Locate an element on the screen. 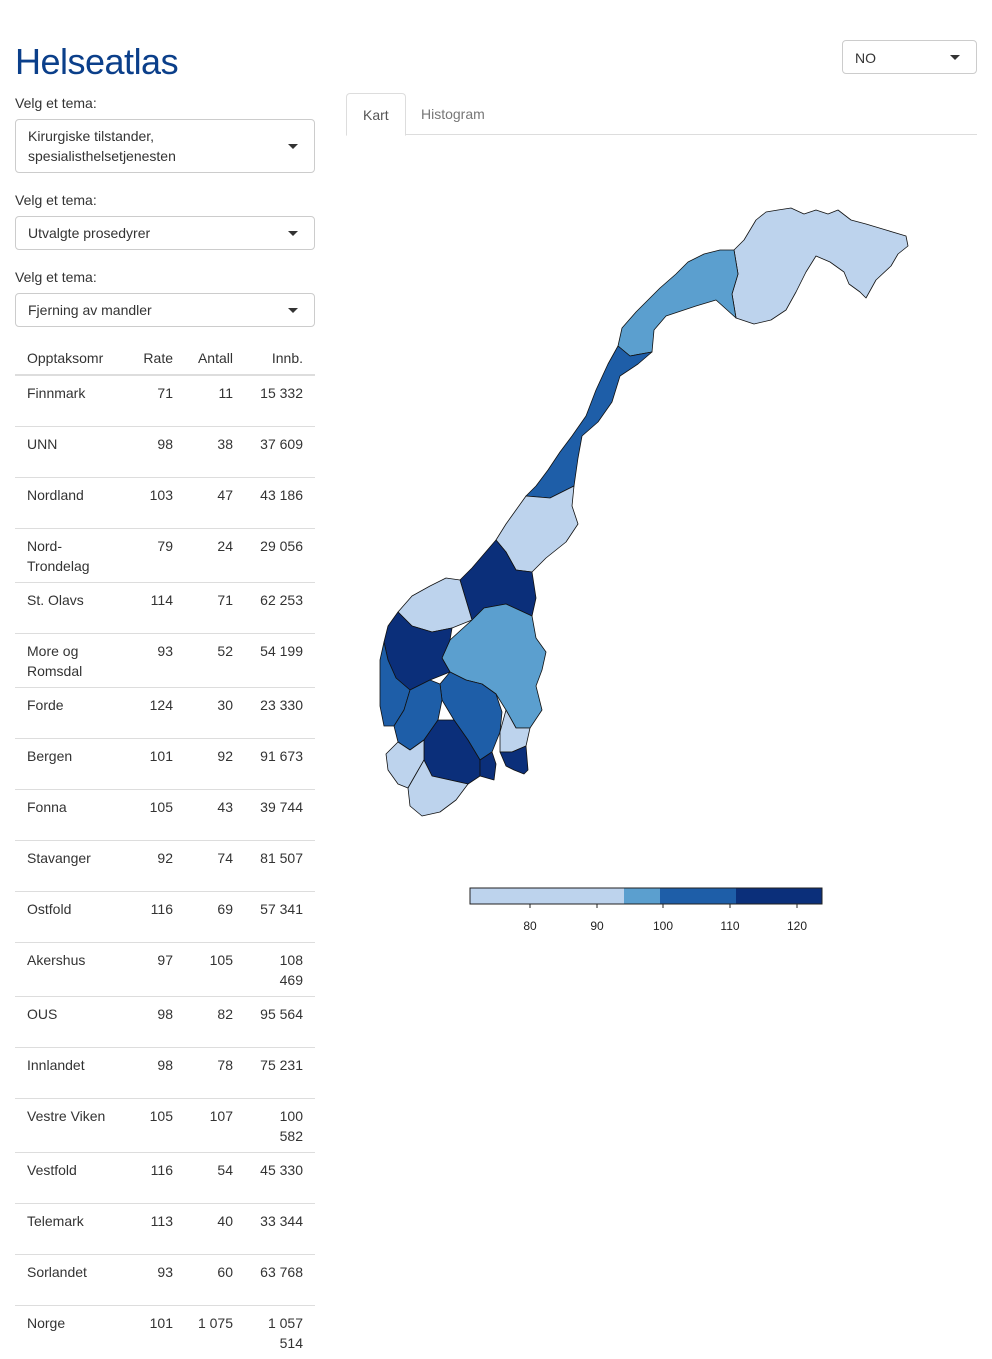  cell-area-text: More og Romsdal is located at coordinates (55, 660).